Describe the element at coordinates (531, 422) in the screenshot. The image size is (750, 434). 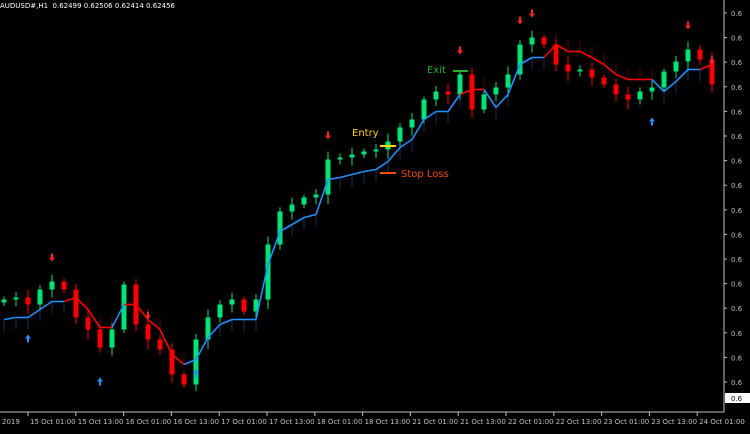
I see `x-tick-label: 22 Oct 01:00` at that location.